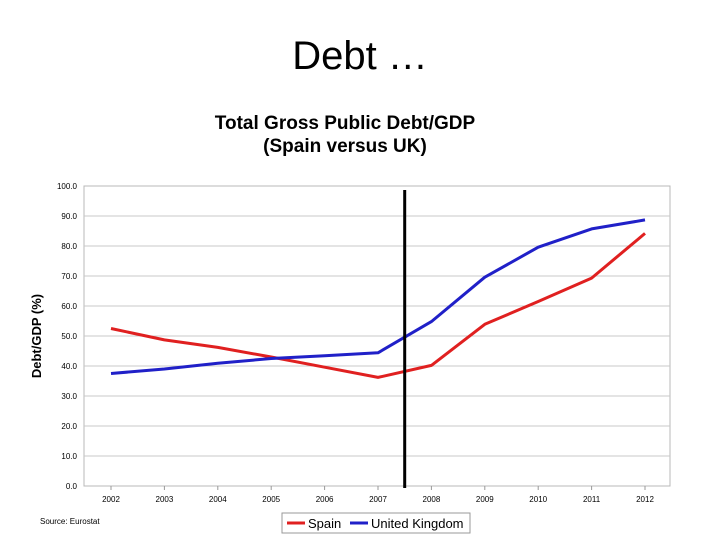  What do you see at coordinates (345, 146) in the screenshot?
I see `chart-title-line-2: (Spain versus UK)` at bounding box center [345, 146].